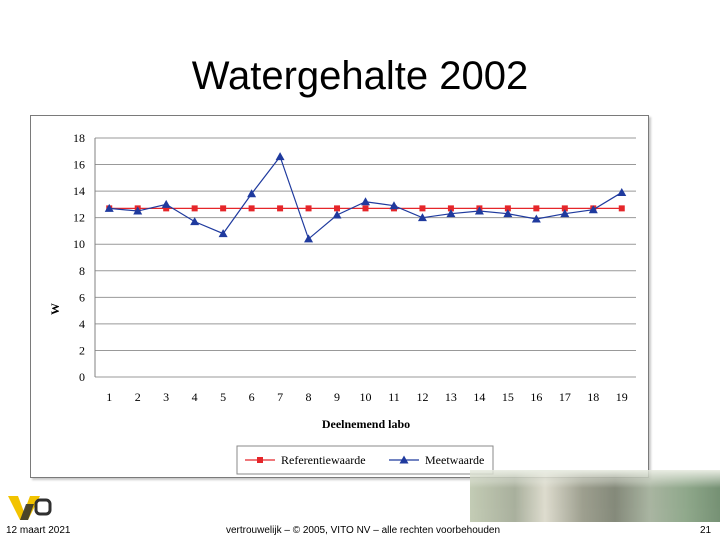  What do you see at coordinates (82, 297) in the screenshot?
I see `y-tick-label: 6` at bounding box center [82, 297].